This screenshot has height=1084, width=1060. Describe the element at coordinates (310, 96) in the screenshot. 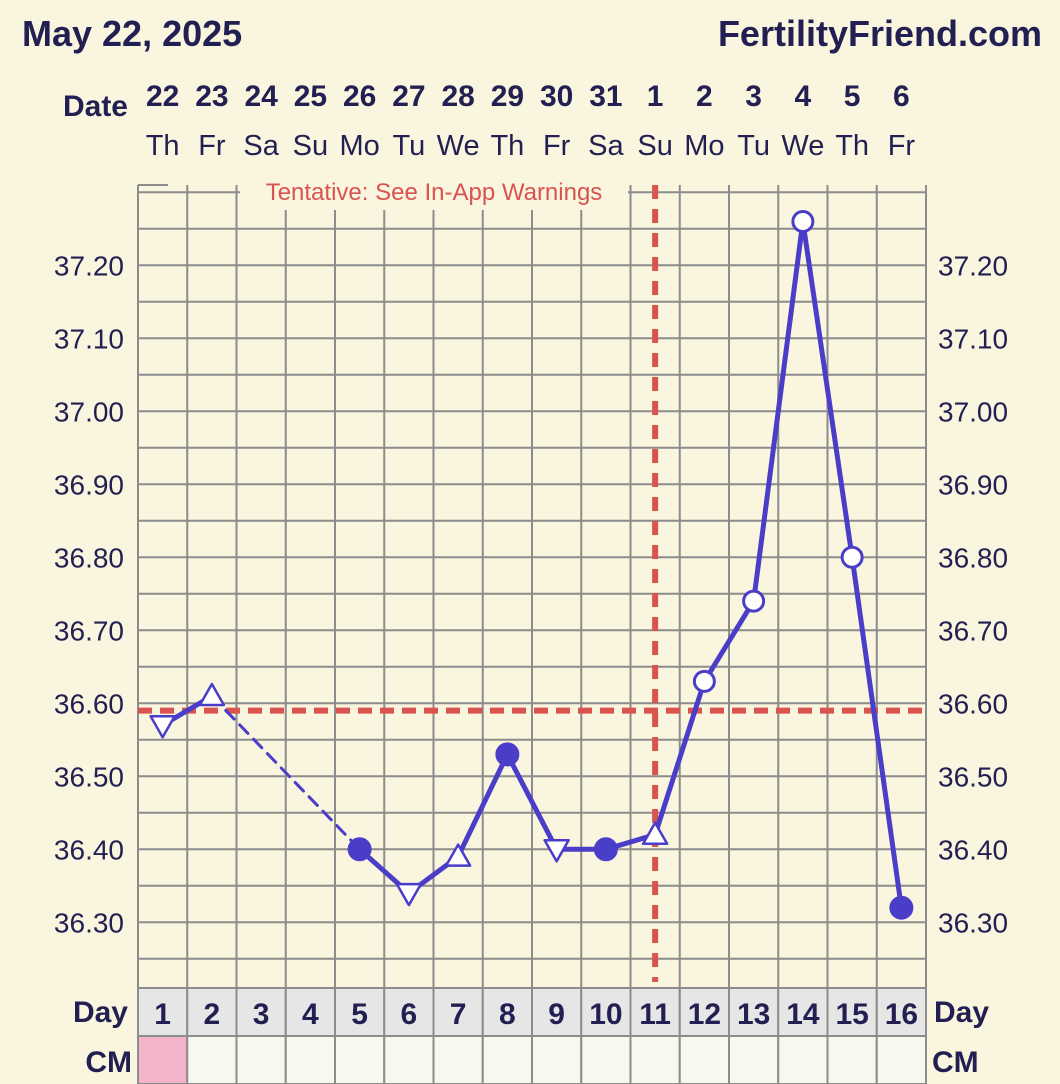

I see `date-label: 25` at that location.